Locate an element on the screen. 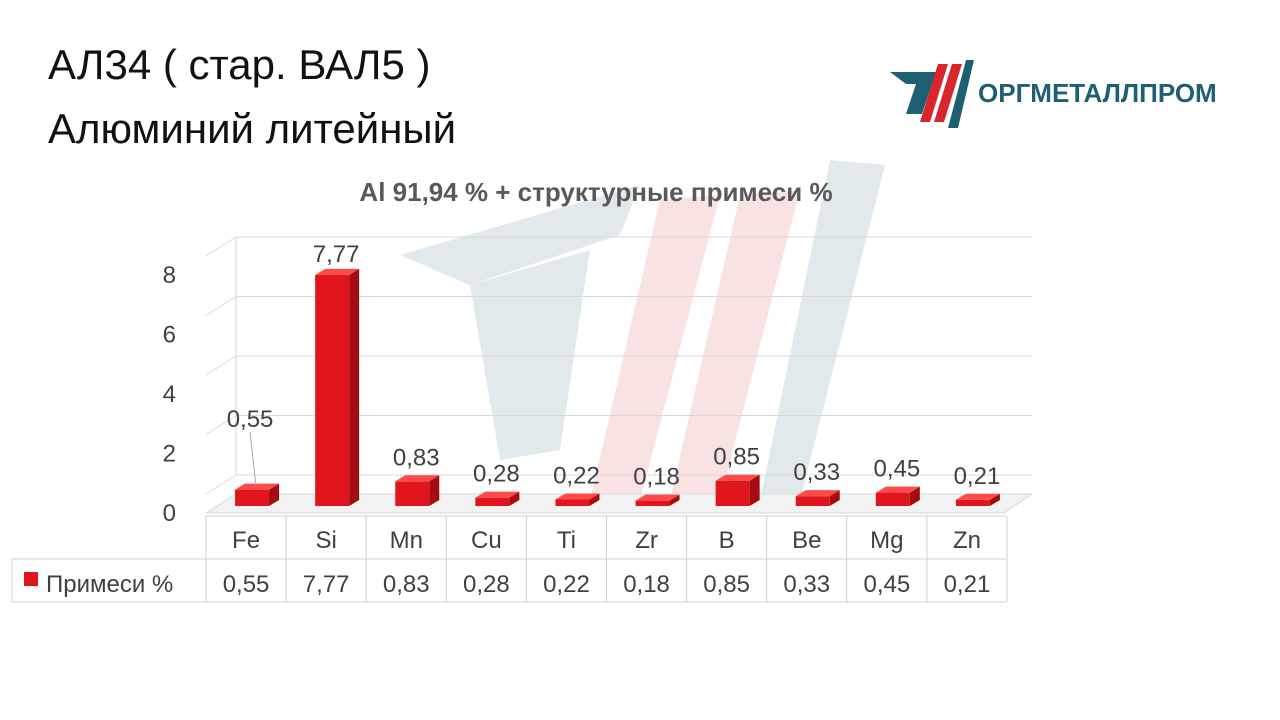 This screenshot has height=720, width=1280. leader-line is located at coordinates (253, 459).